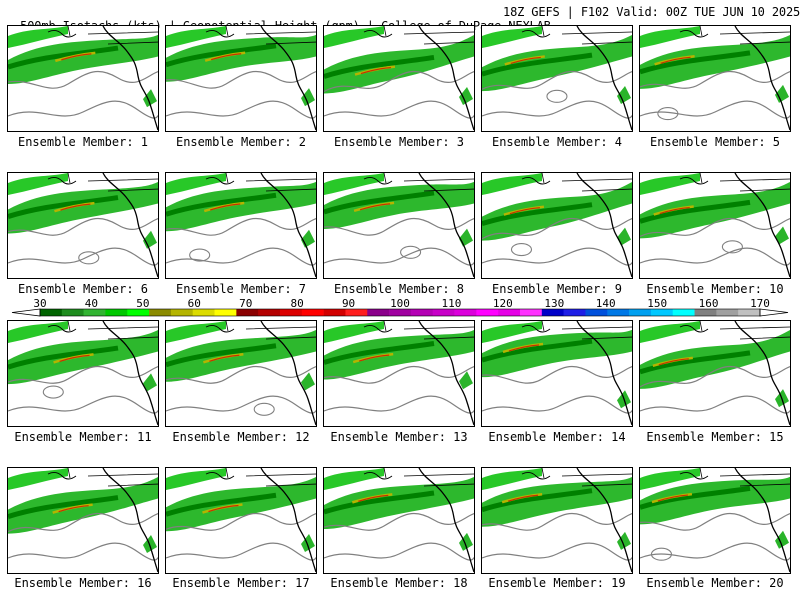  I want to click on ensemble-member-label: Ensemble Member: 1, so click(83, 142).